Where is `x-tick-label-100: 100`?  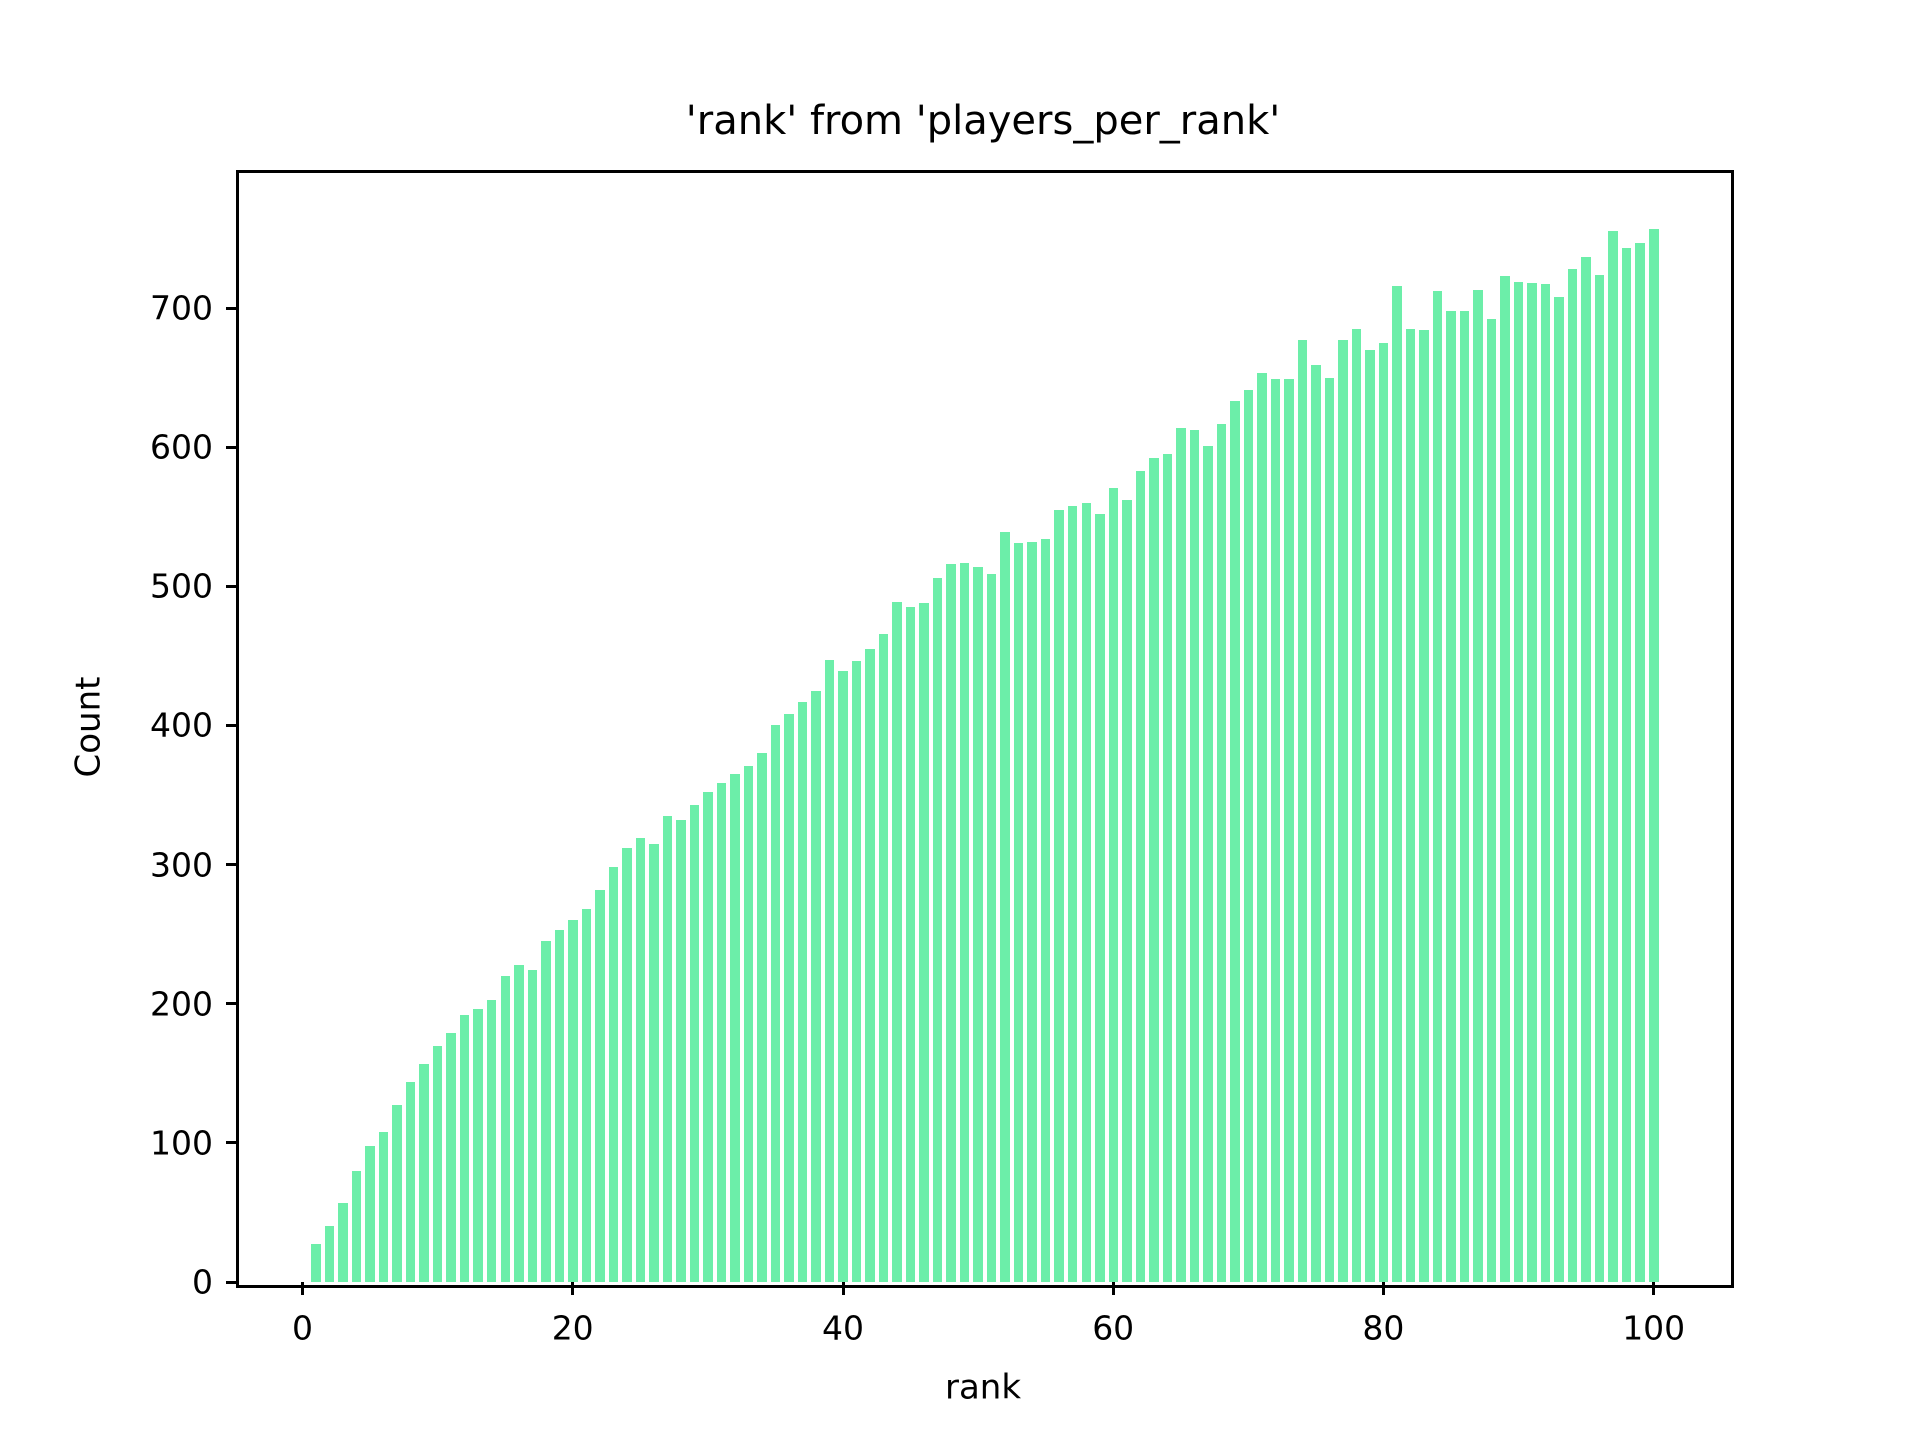
x-tick-label-100: 100 is located at coordinates (1654, 1328).